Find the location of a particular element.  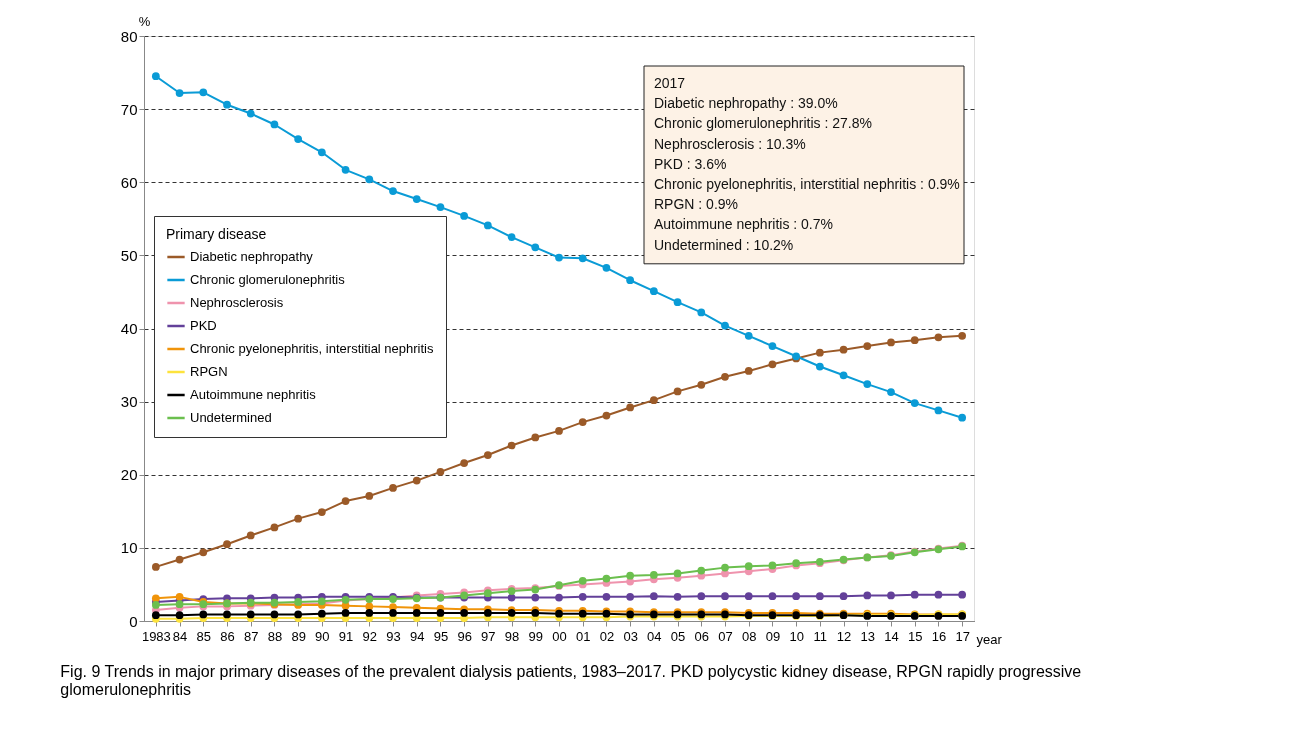

x-tick-label: 07 is located at coordinates (725, 636).